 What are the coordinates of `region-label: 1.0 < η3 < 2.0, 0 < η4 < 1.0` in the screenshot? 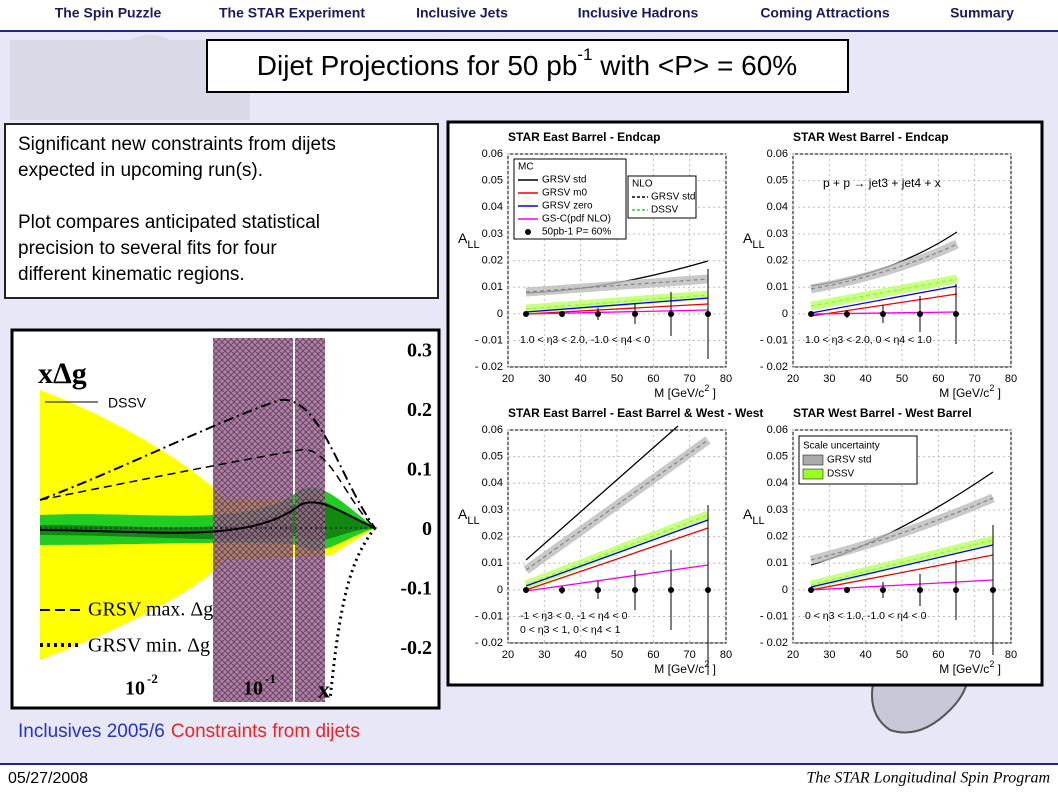 It's located at (868, 340).